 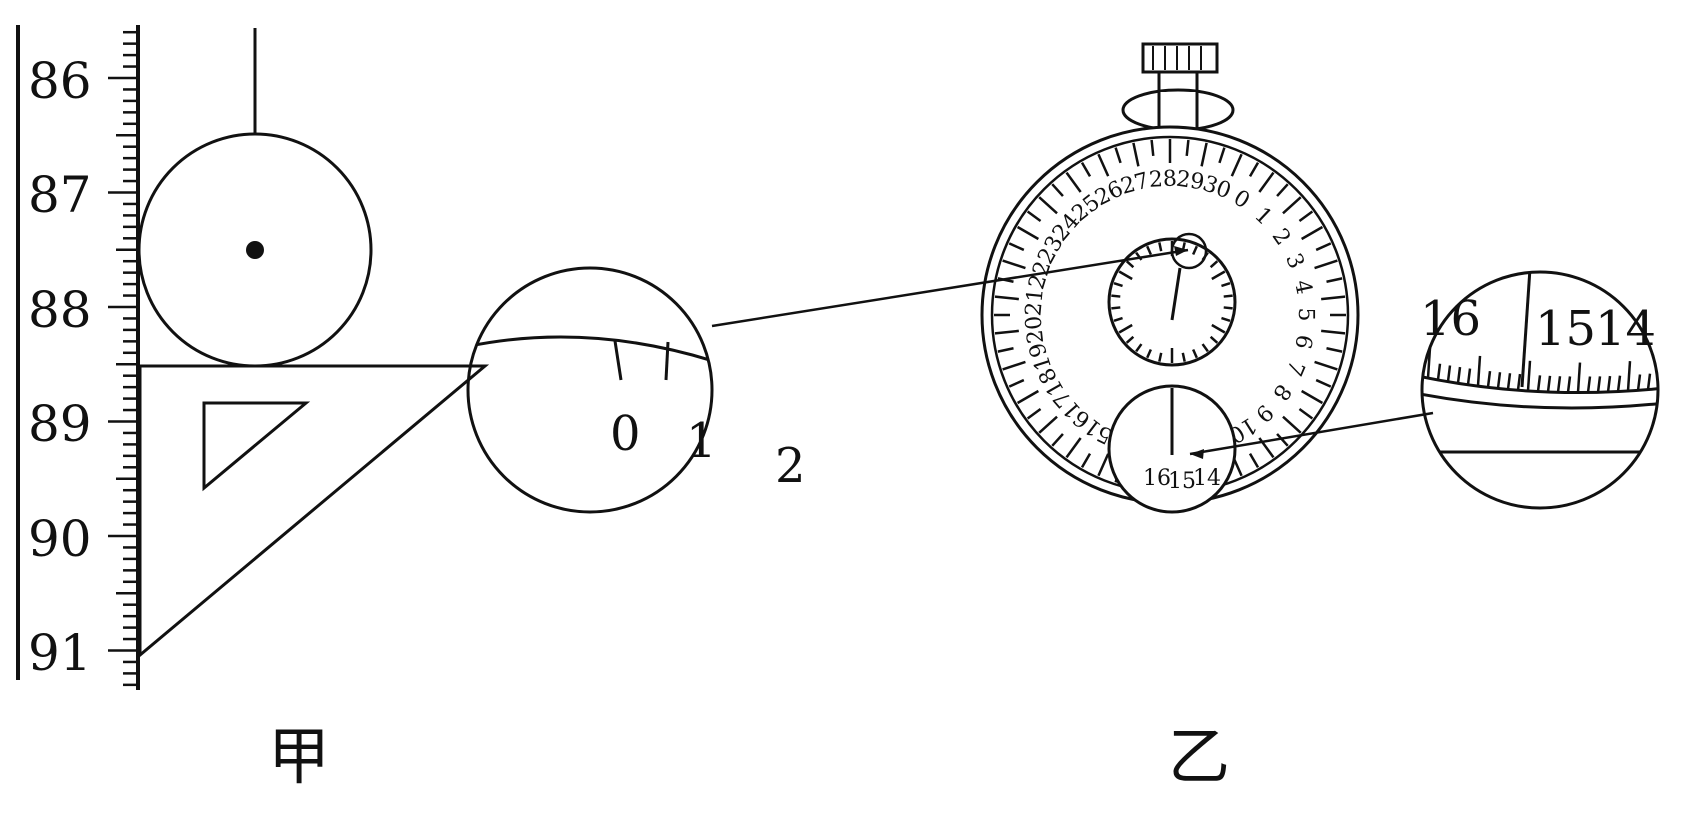 What do you see at coordinates (299, 756) in the screenshot?
I see `caption-figure-a: 甲` at bounding box center [299, 756].